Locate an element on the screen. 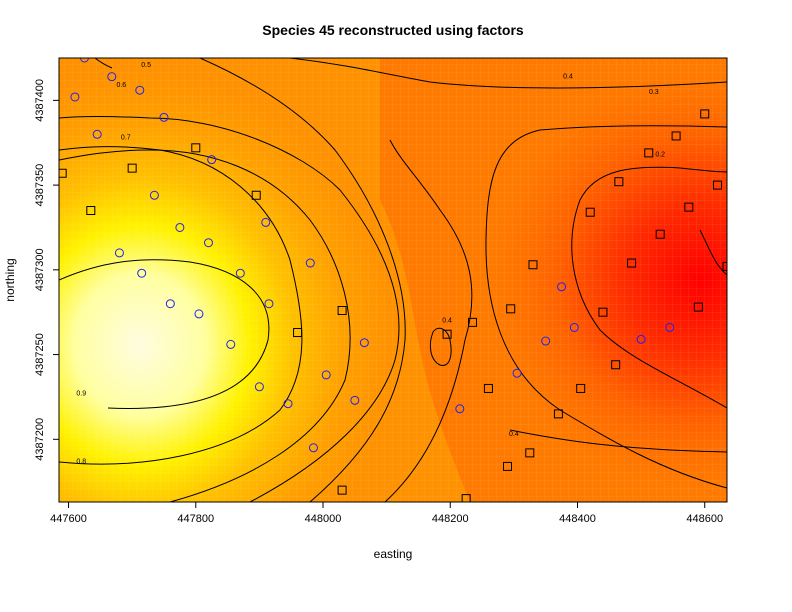  contour-label: 0.6 is located at coordinates (121, 85).